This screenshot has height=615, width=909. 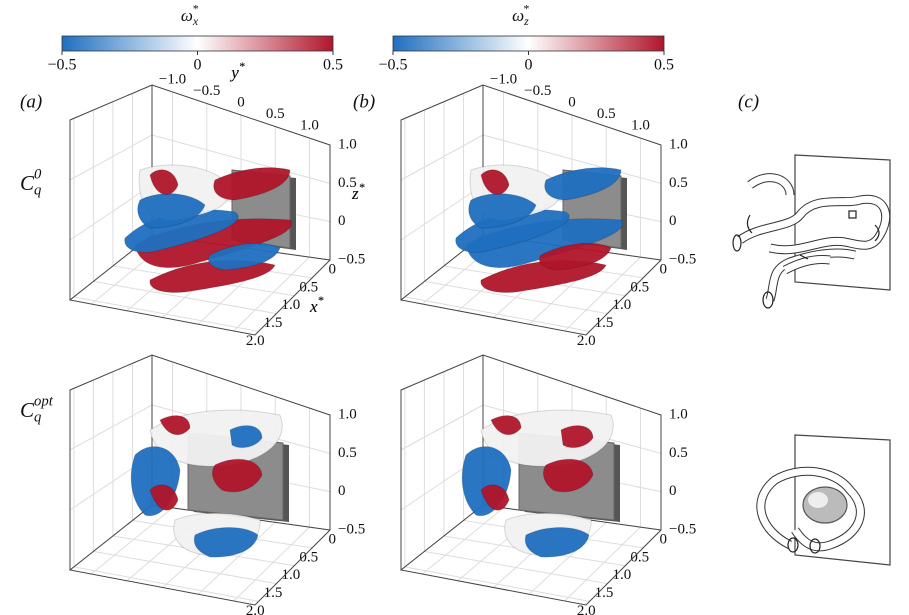 I want to click on symbol: y, so click(x=234, y=72).